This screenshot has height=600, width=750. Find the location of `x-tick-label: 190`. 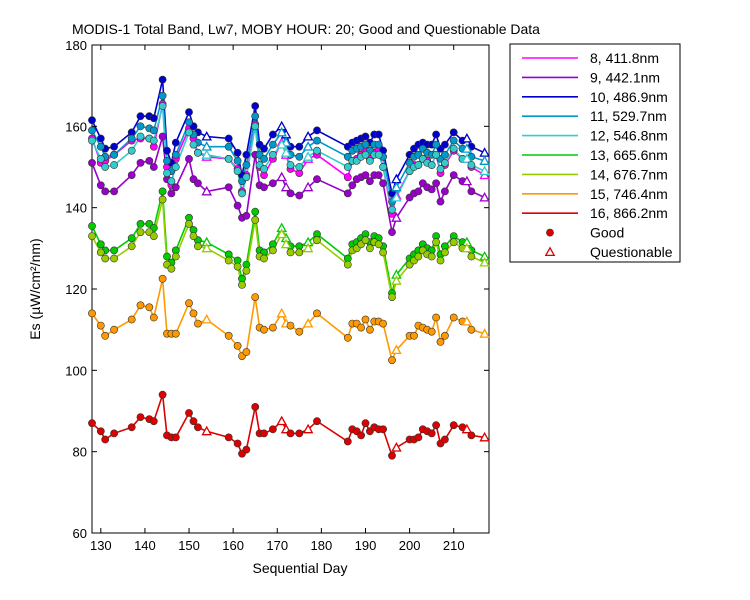

x-tick-label: 190 is located at coordinates (366, 545).